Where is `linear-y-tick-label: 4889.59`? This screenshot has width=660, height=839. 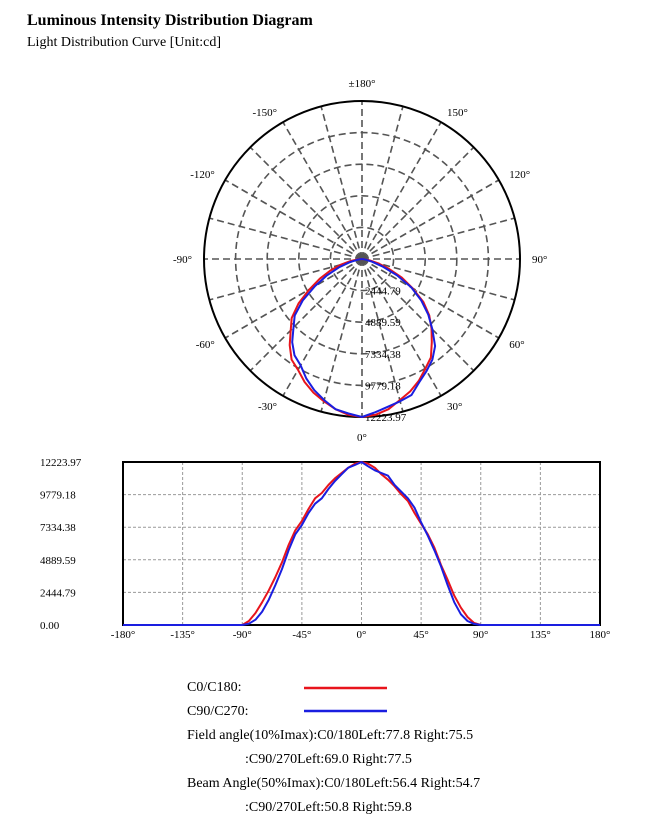 linear-y-tick-label: 4889.59 is located at coordinates (58, 561).